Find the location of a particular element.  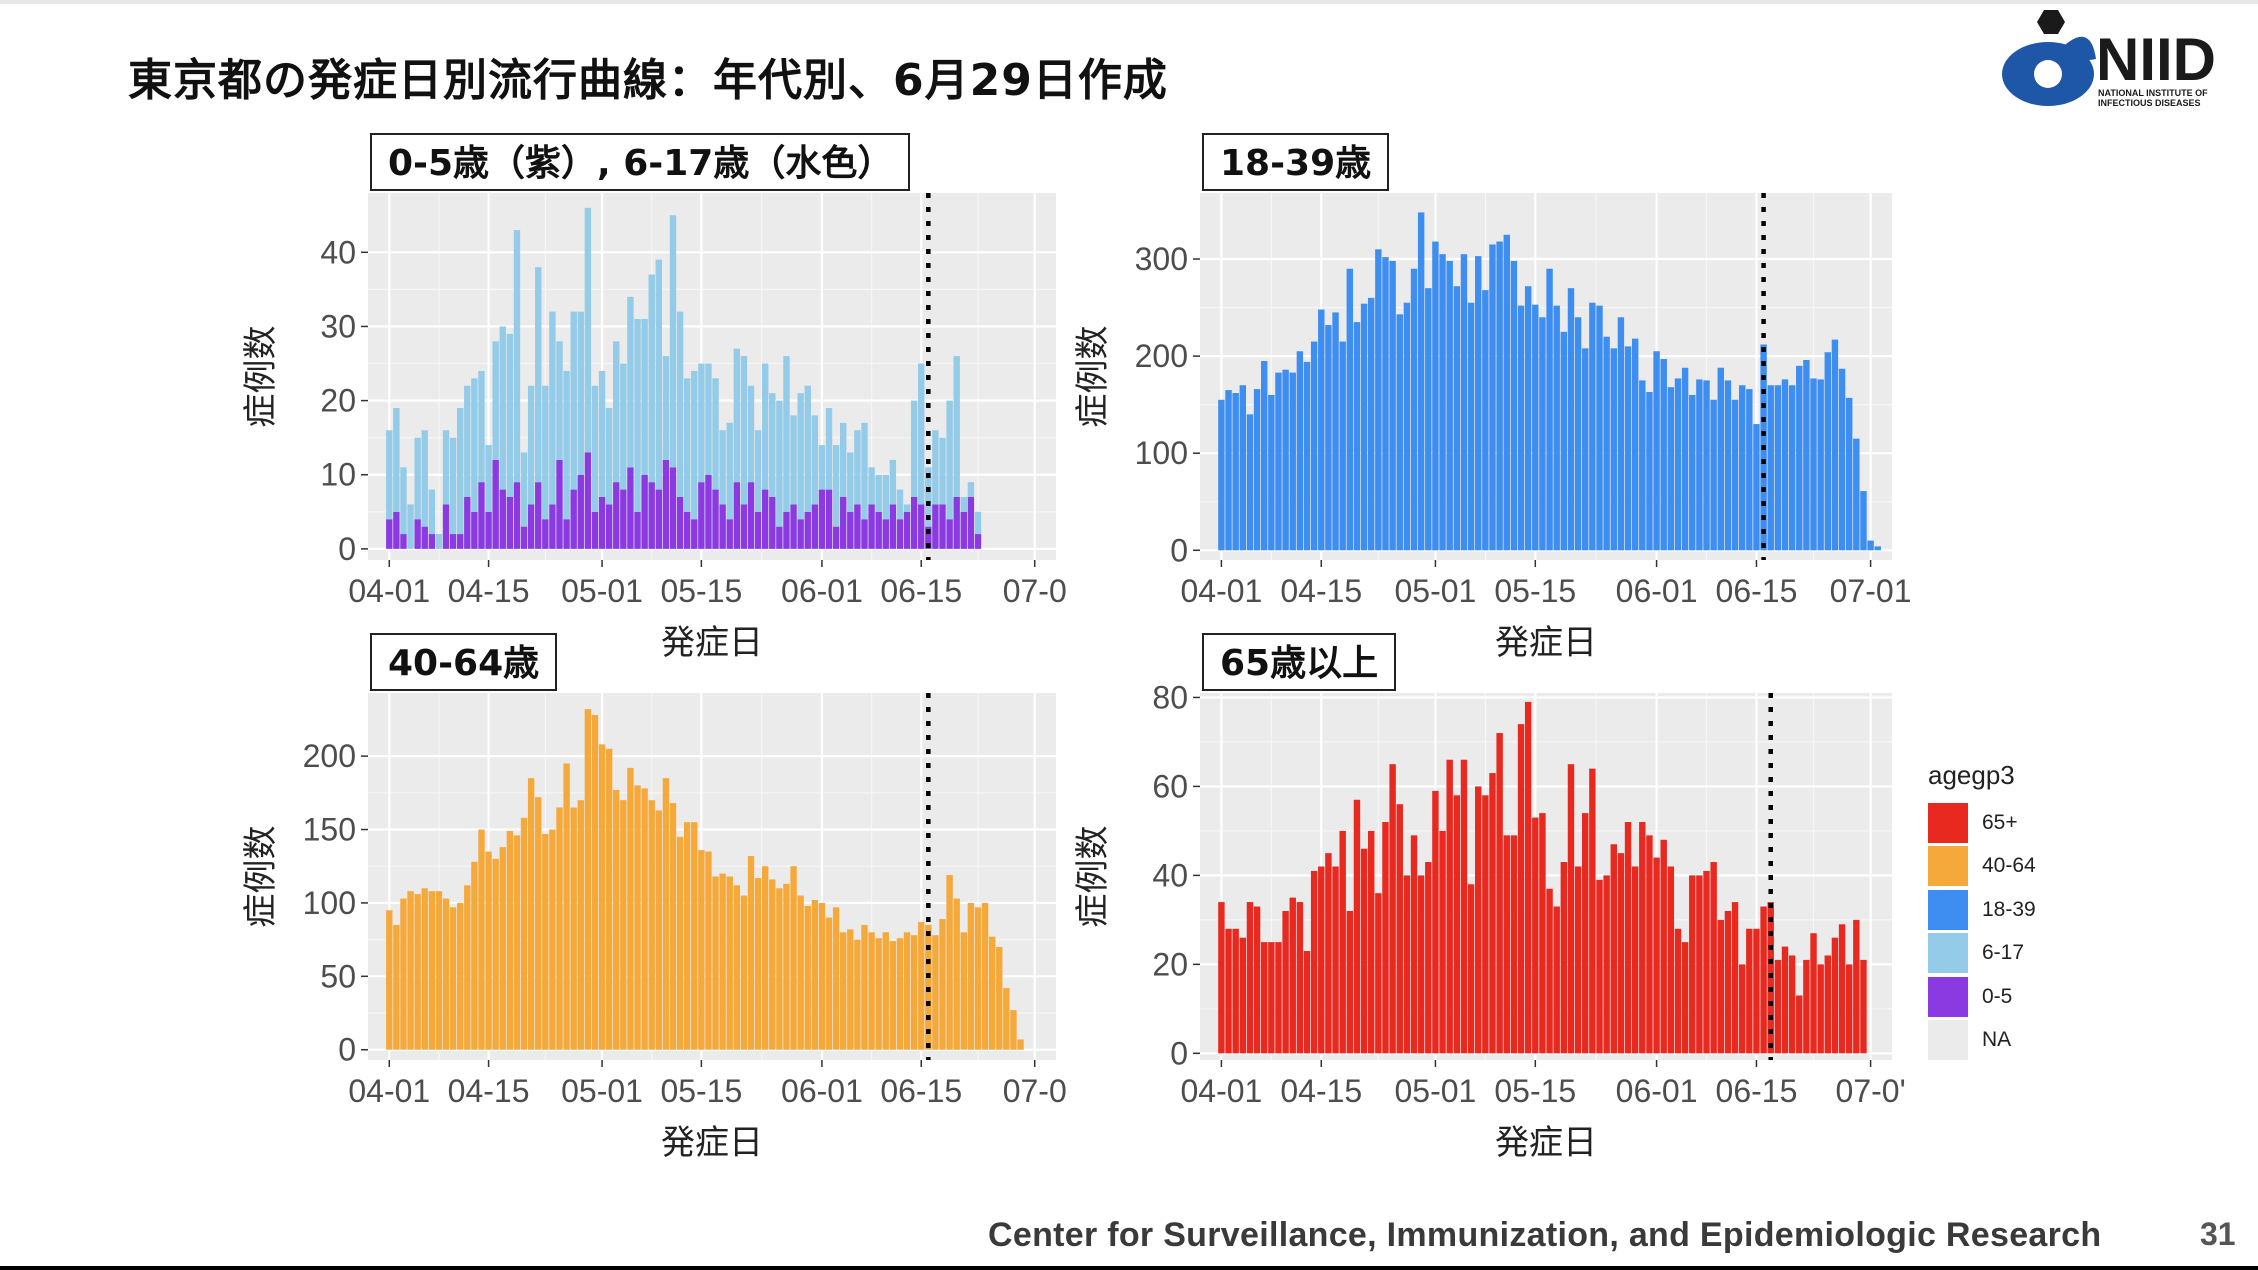

legend-item-40-64: 40-64 is located at coordinates (1982, 867).